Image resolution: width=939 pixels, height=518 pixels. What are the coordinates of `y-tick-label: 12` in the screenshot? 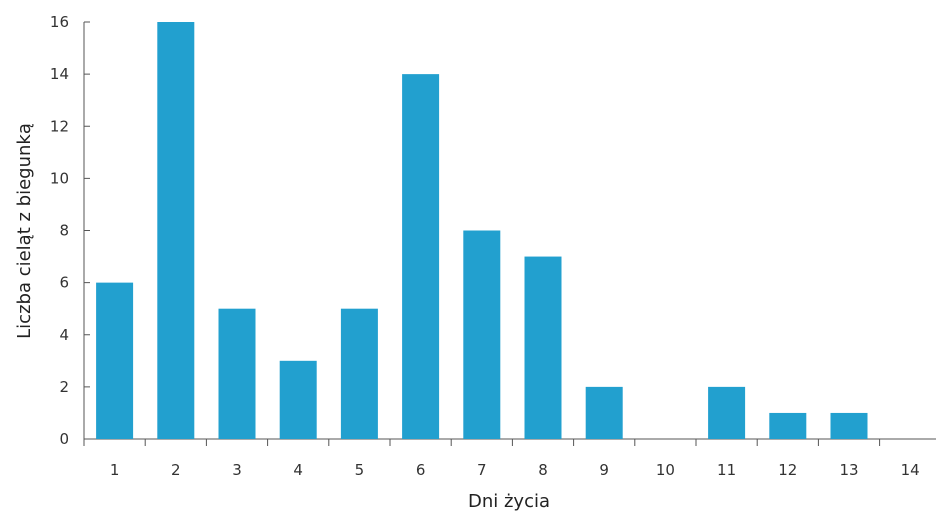 It's located at (59, 126).